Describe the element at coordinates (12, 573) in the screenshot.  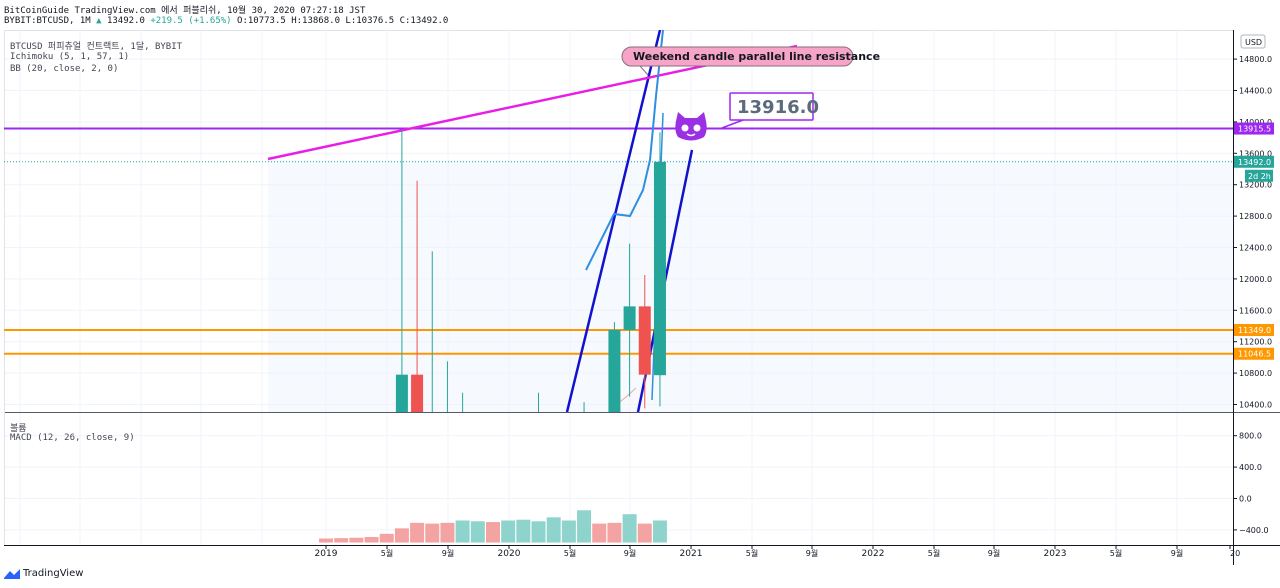
I see `tradingview-logo-icon` at that location.